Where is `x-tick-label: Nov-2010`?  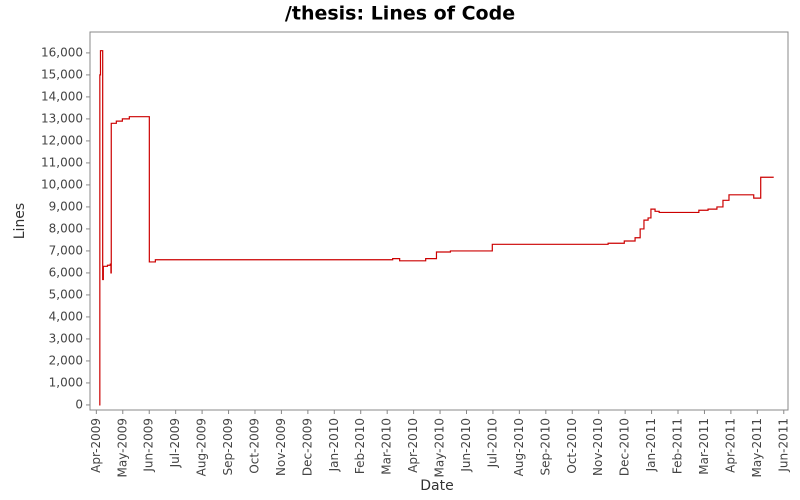
x-tick-label: Nov-2010 is located at coordinates (598, 447).